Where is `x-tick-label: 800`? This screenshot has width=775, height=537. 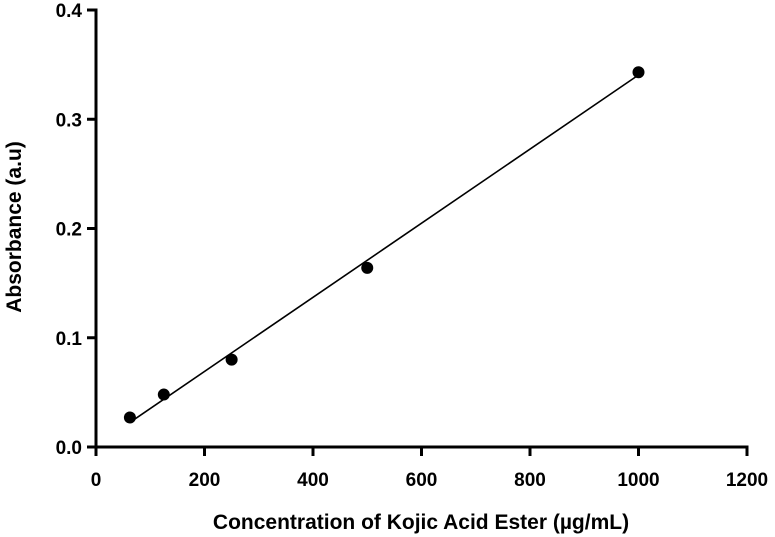
x-tick-label: 800 is located at coordinates (530, 480).